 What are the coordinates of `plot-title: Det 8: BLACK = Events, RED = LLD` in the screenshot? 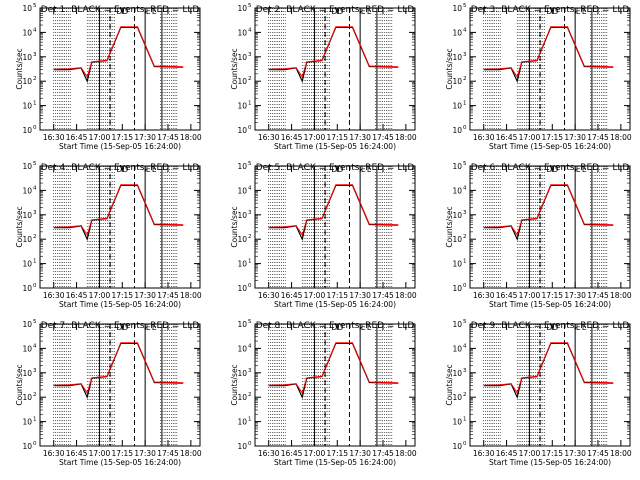 It's located at (335, 326).